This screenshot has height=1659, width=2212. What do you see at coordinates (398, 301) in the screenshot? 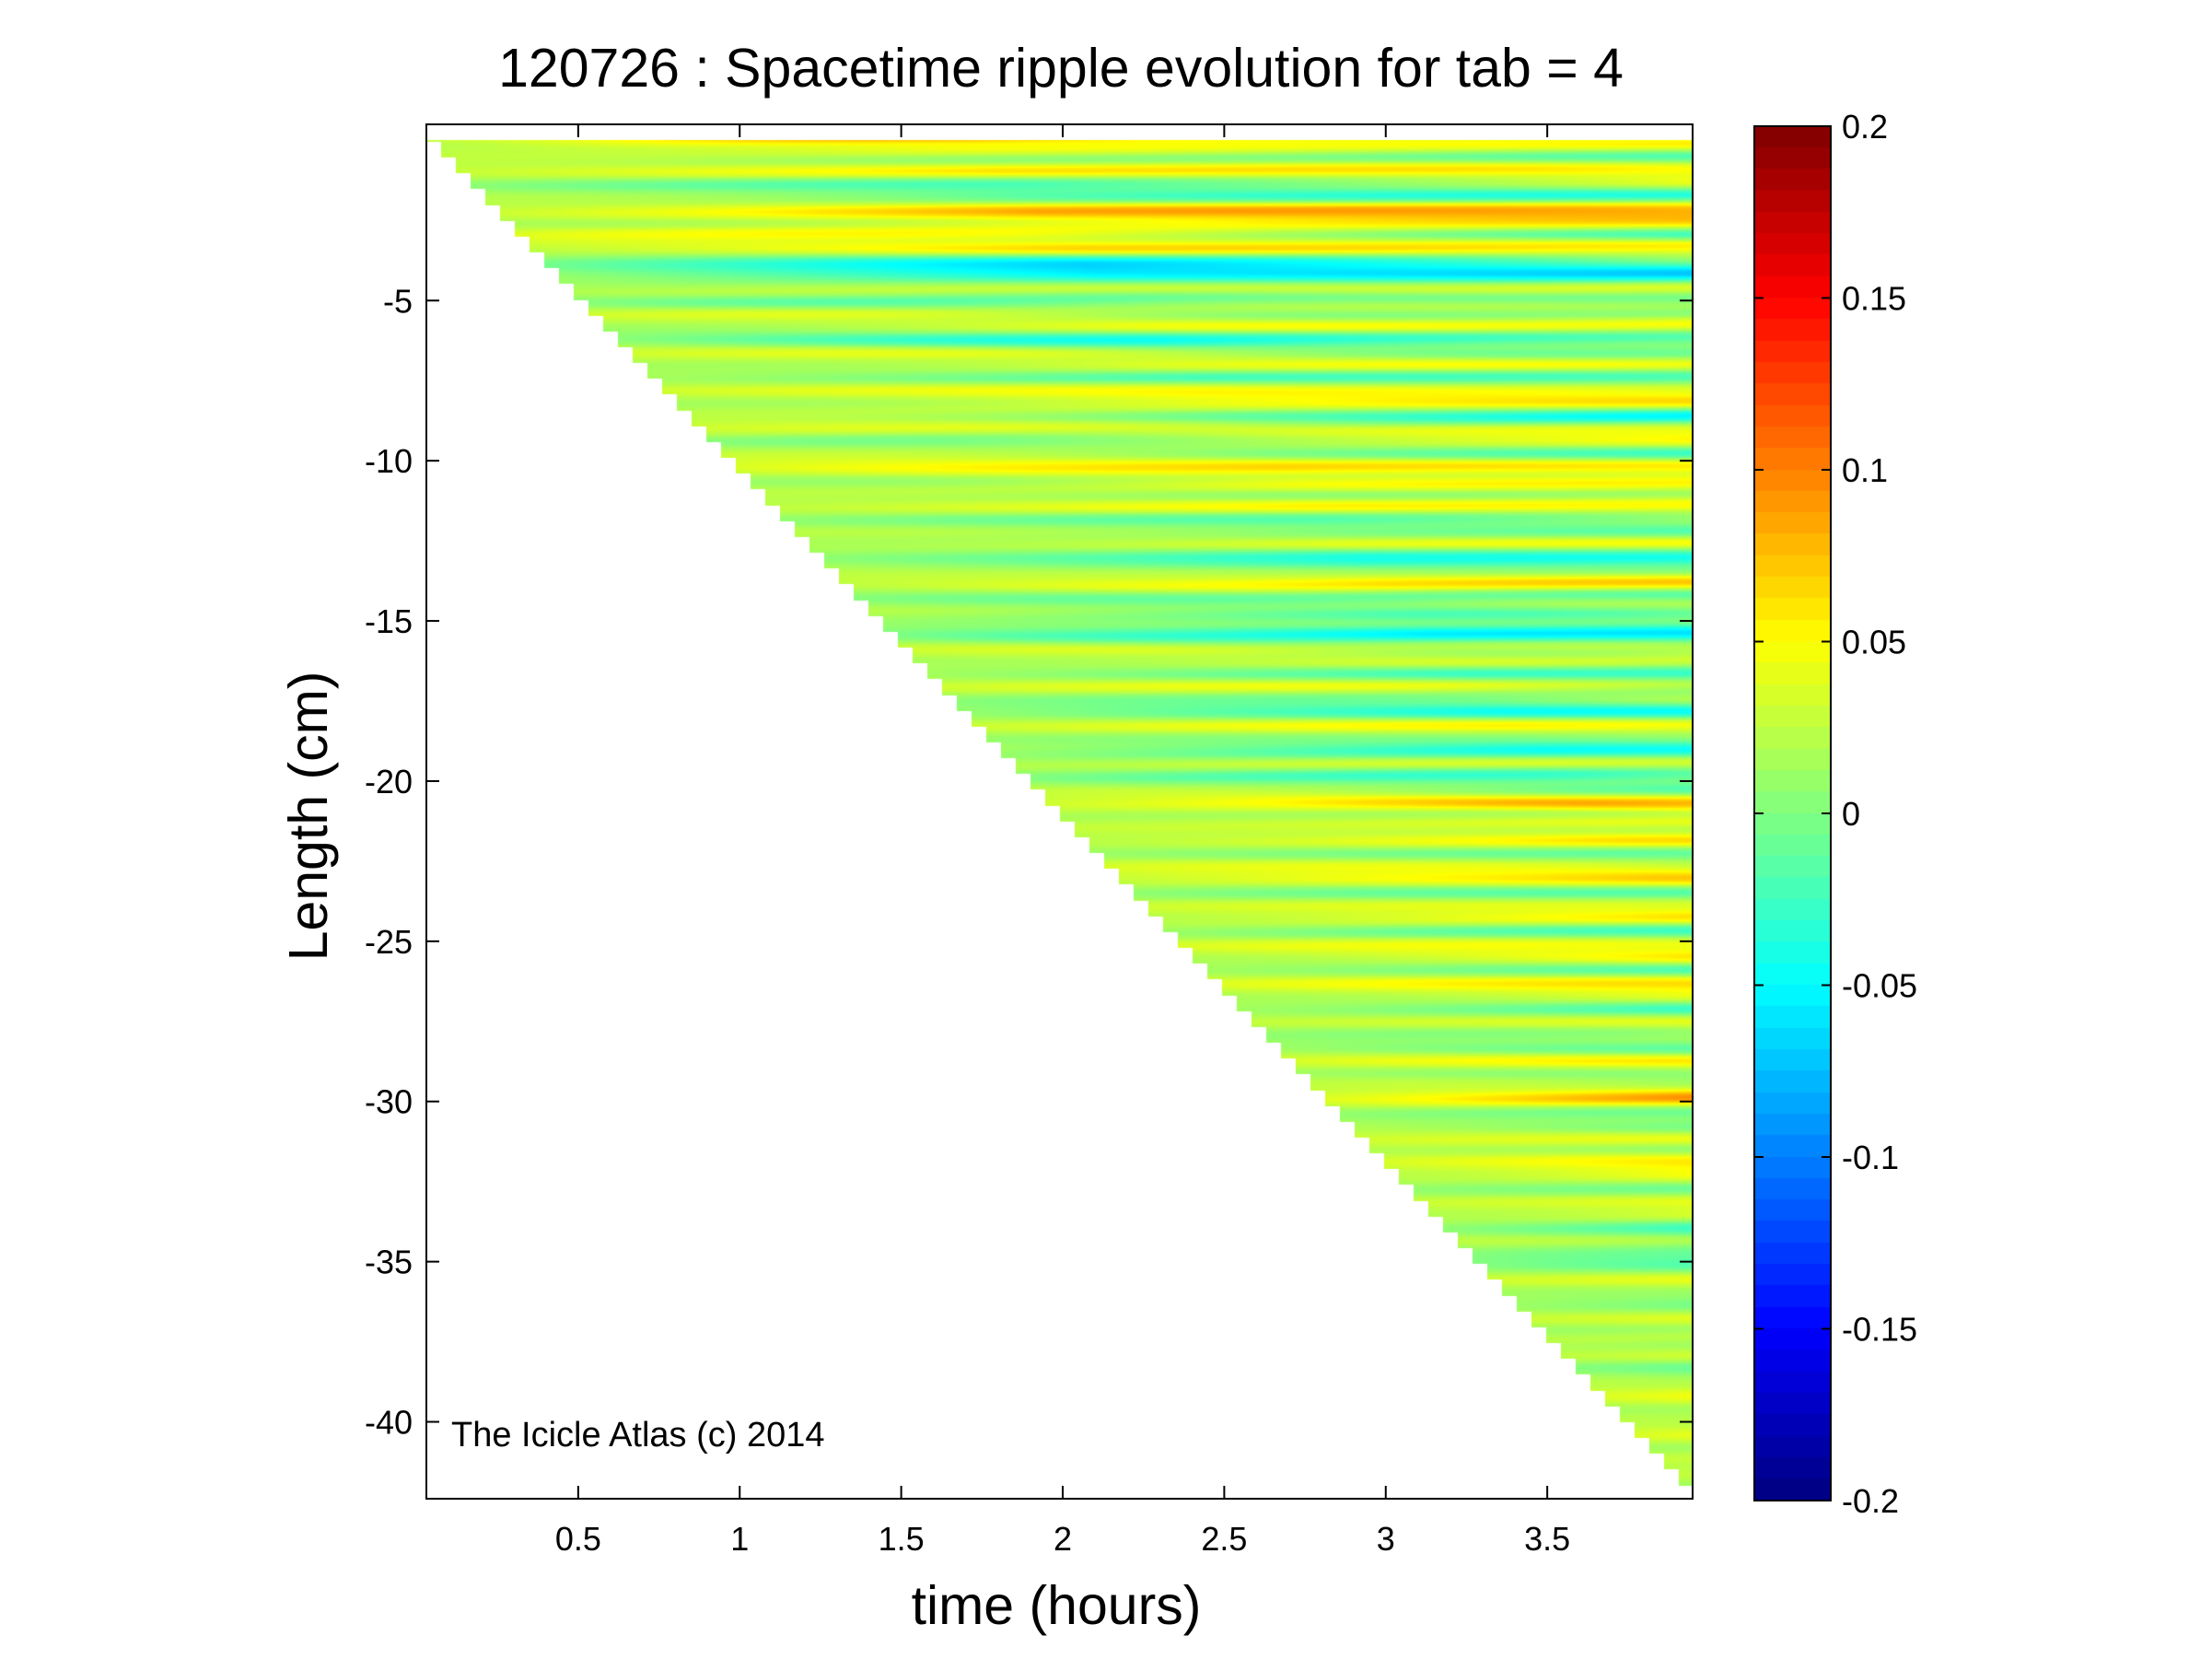
I see `y-tick-label: -5` at bounding box center [398, 301].